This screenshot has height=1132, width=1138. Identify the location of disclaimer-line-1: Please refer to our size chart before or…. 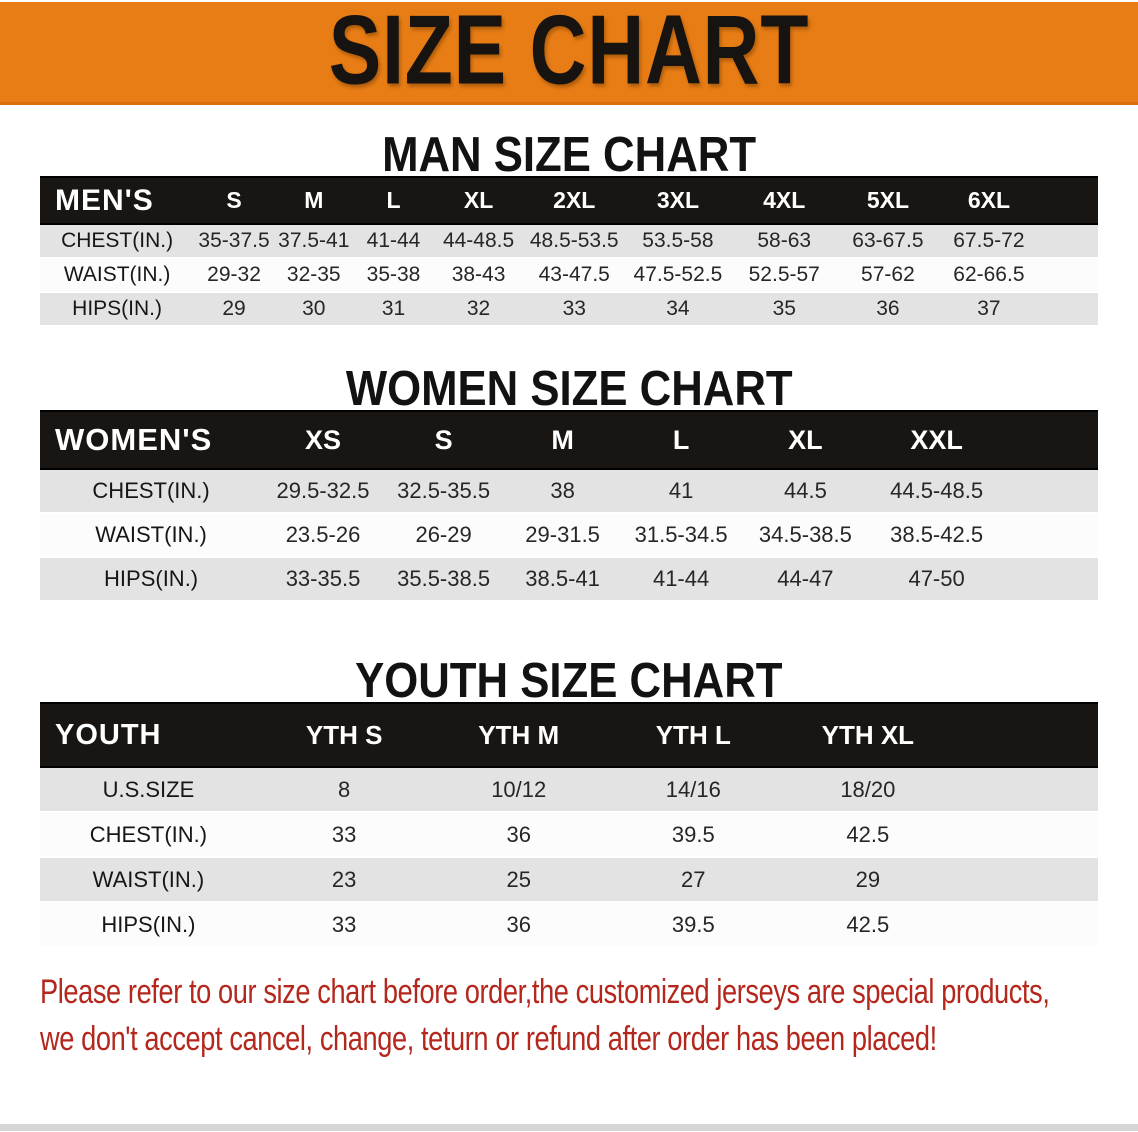
(545, 992).